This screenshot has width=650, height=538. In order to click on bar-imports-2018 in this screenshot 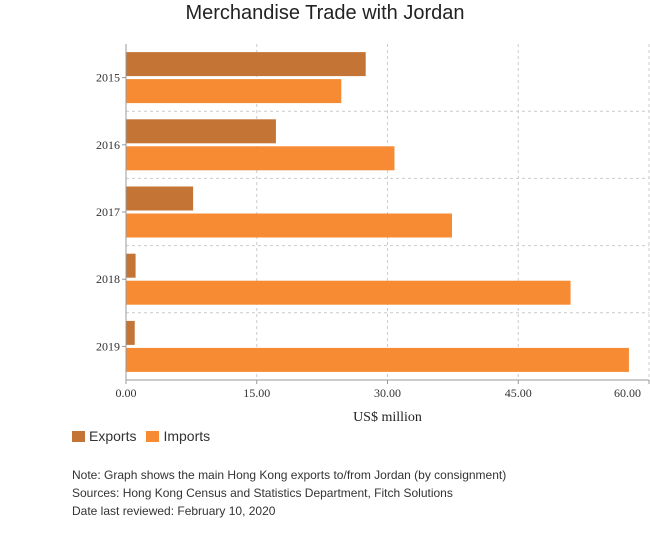, I will do `click(348, 292)`.